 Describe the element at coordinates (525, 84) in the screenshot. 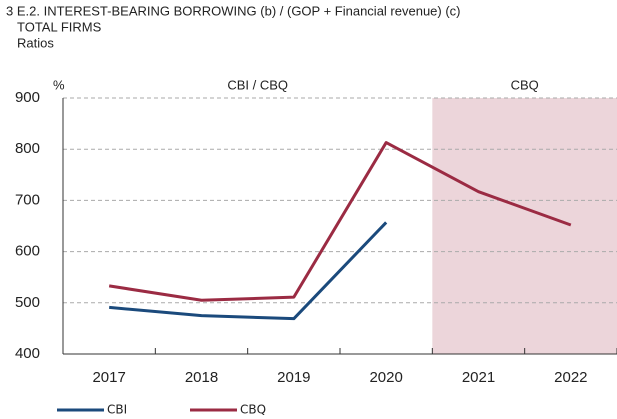

I see `annotation: CBQ` at that location.